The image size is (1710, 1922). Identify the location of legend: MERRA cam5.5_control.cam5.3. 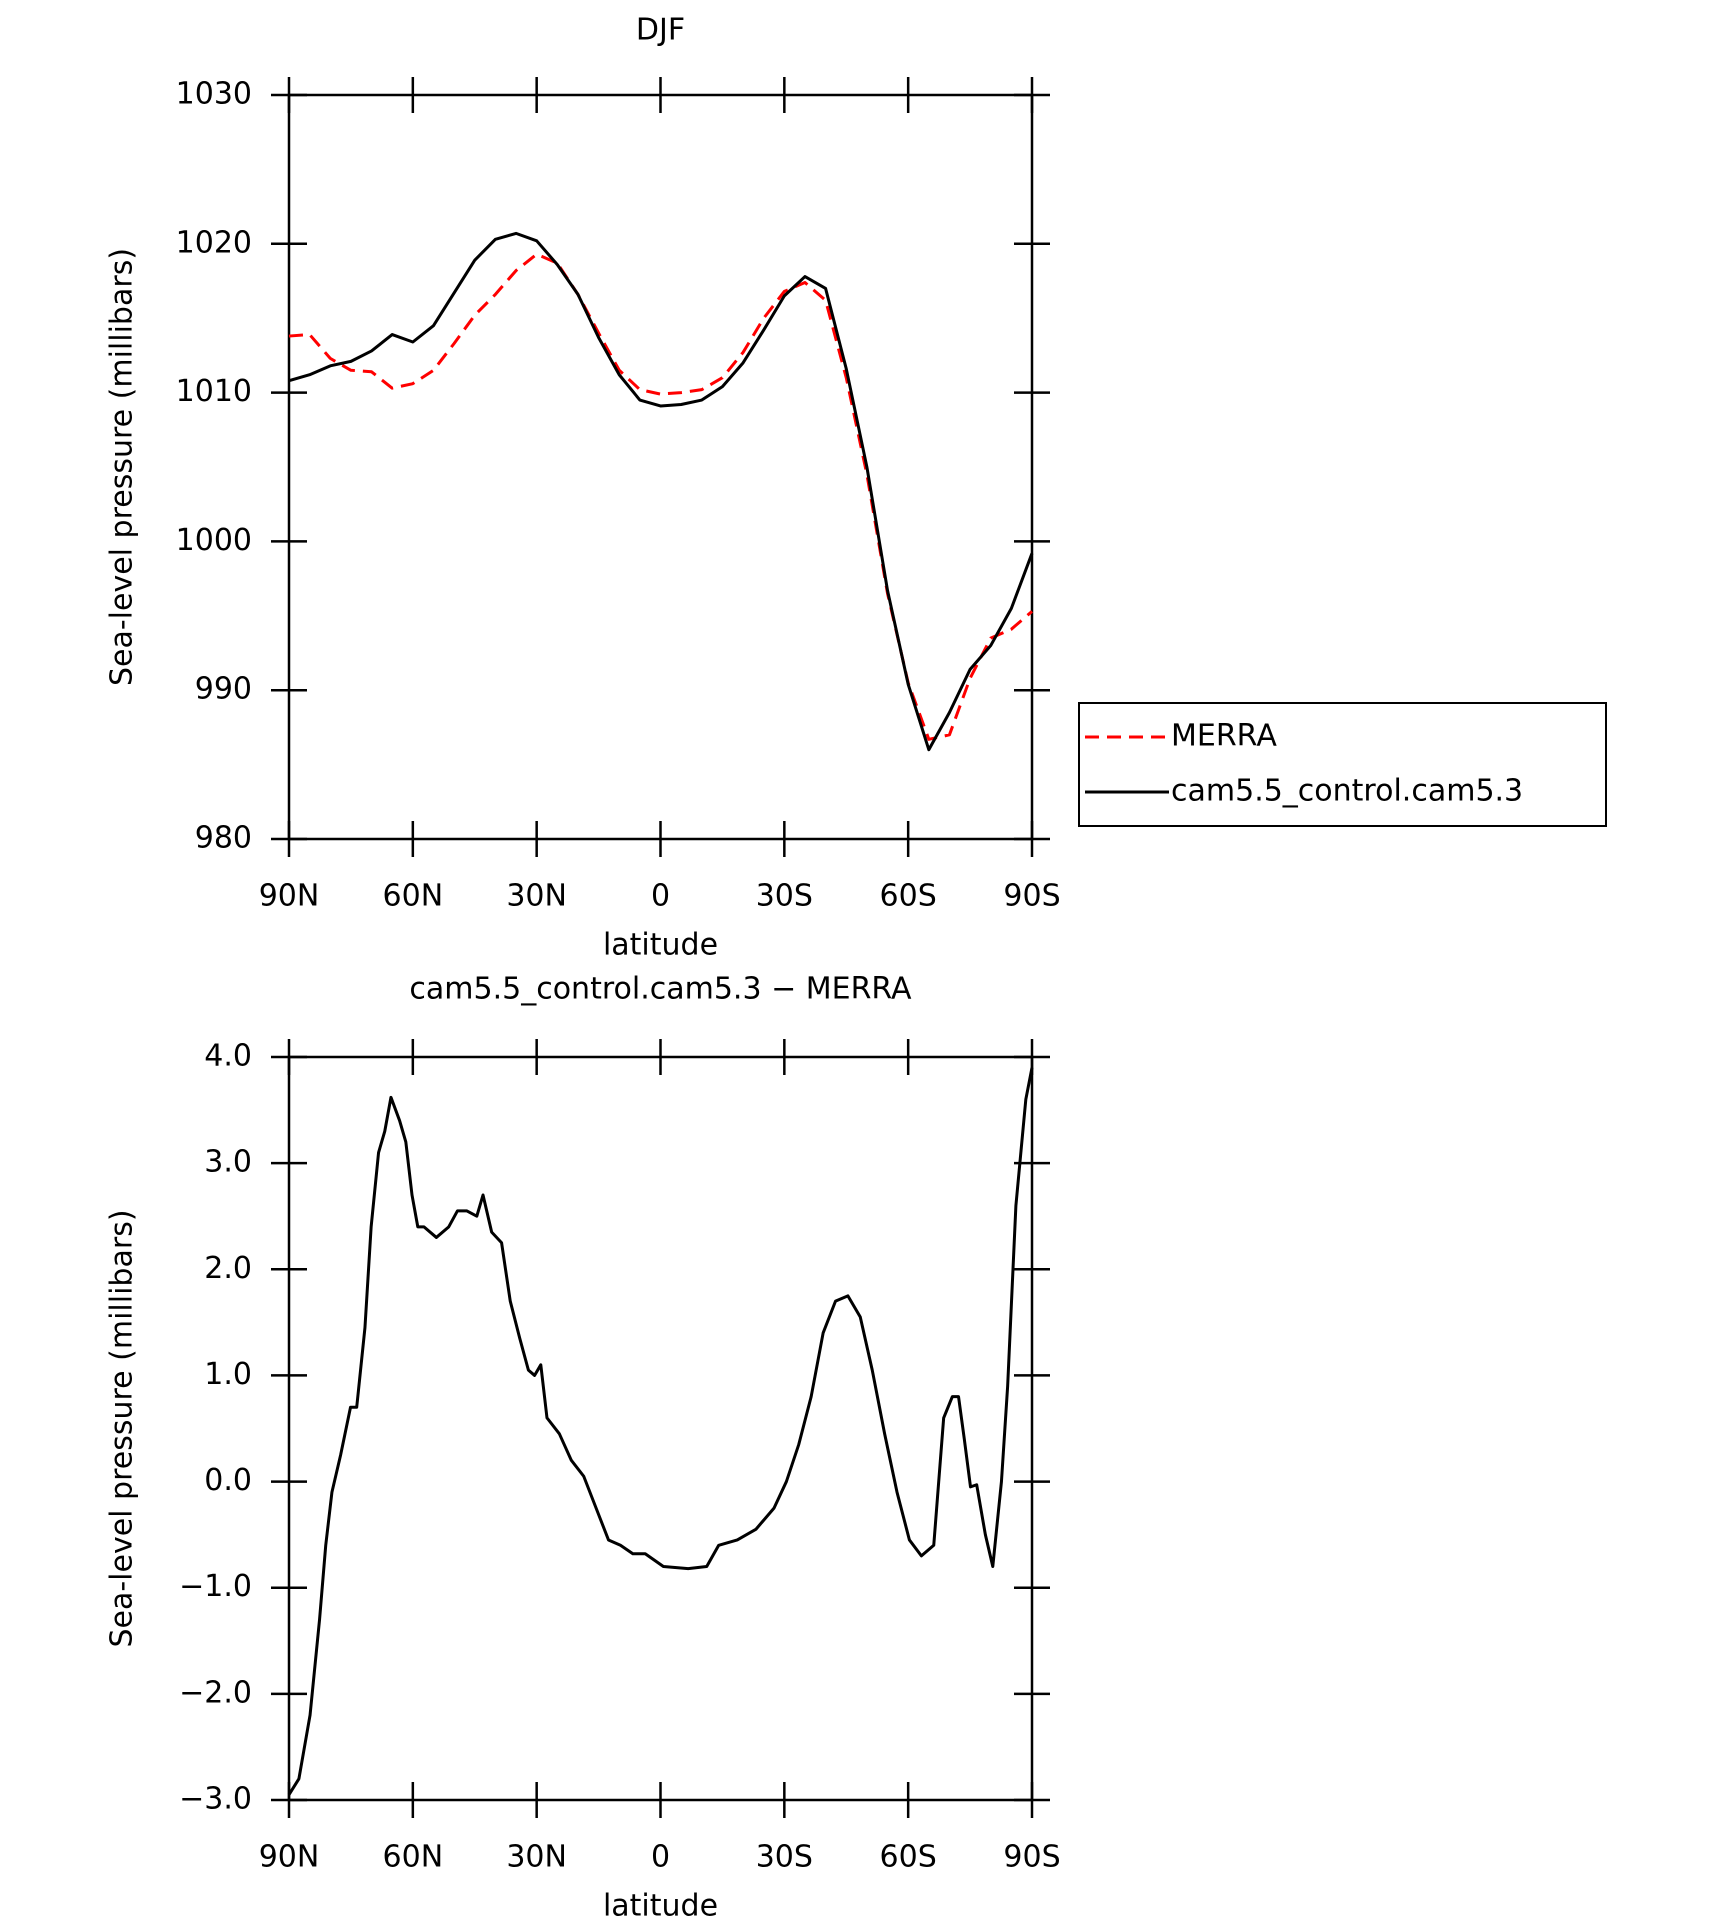
(1342, 764).